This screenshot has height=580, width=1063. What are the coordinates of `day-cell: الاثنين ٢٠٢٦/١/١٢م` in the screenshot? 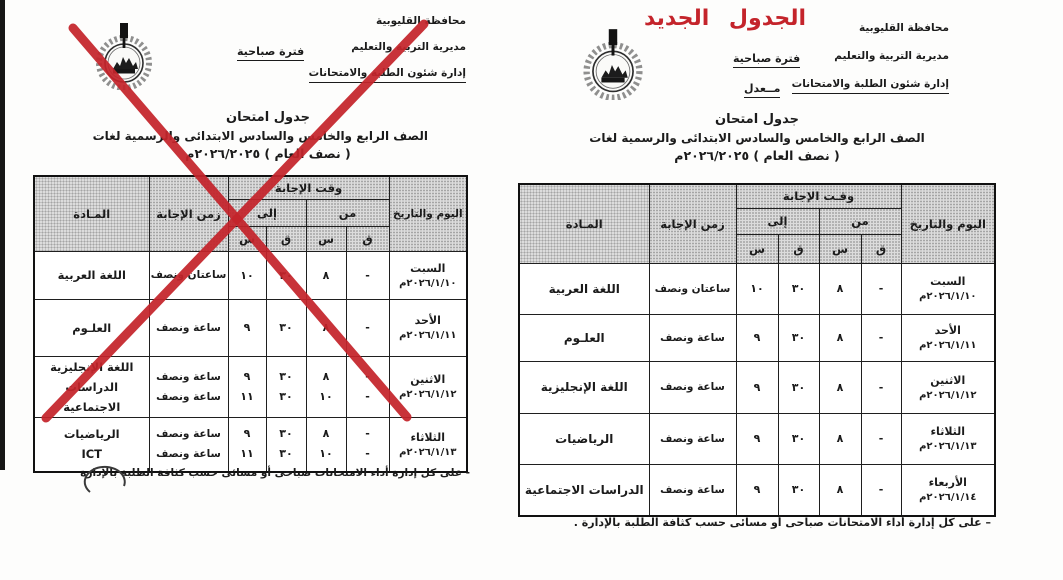 It's located at (428, 386).